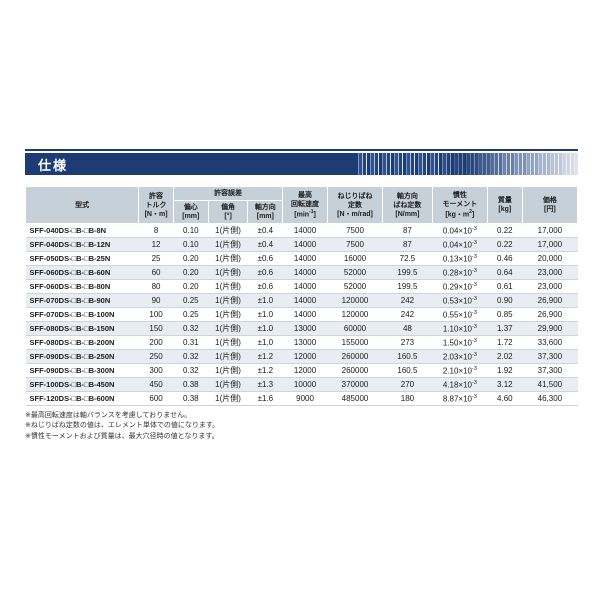  I want to click on cell-axial-spring: 160.5, so click(407, 371).